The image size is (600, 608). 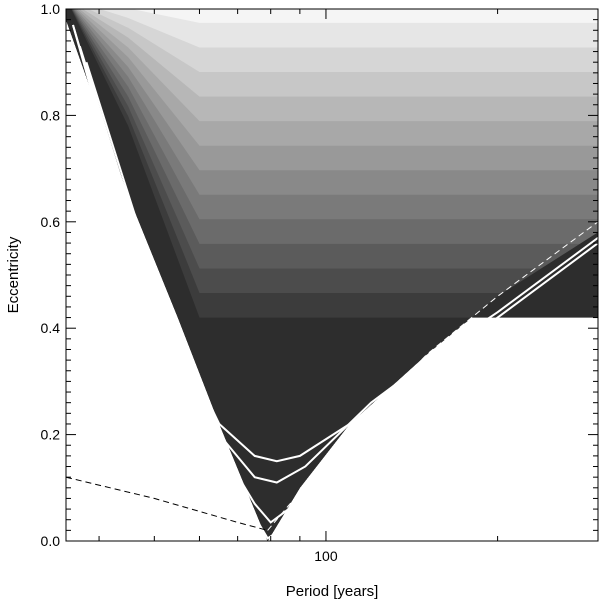 I want to click on marker-layer, so click(x=144, y=264).